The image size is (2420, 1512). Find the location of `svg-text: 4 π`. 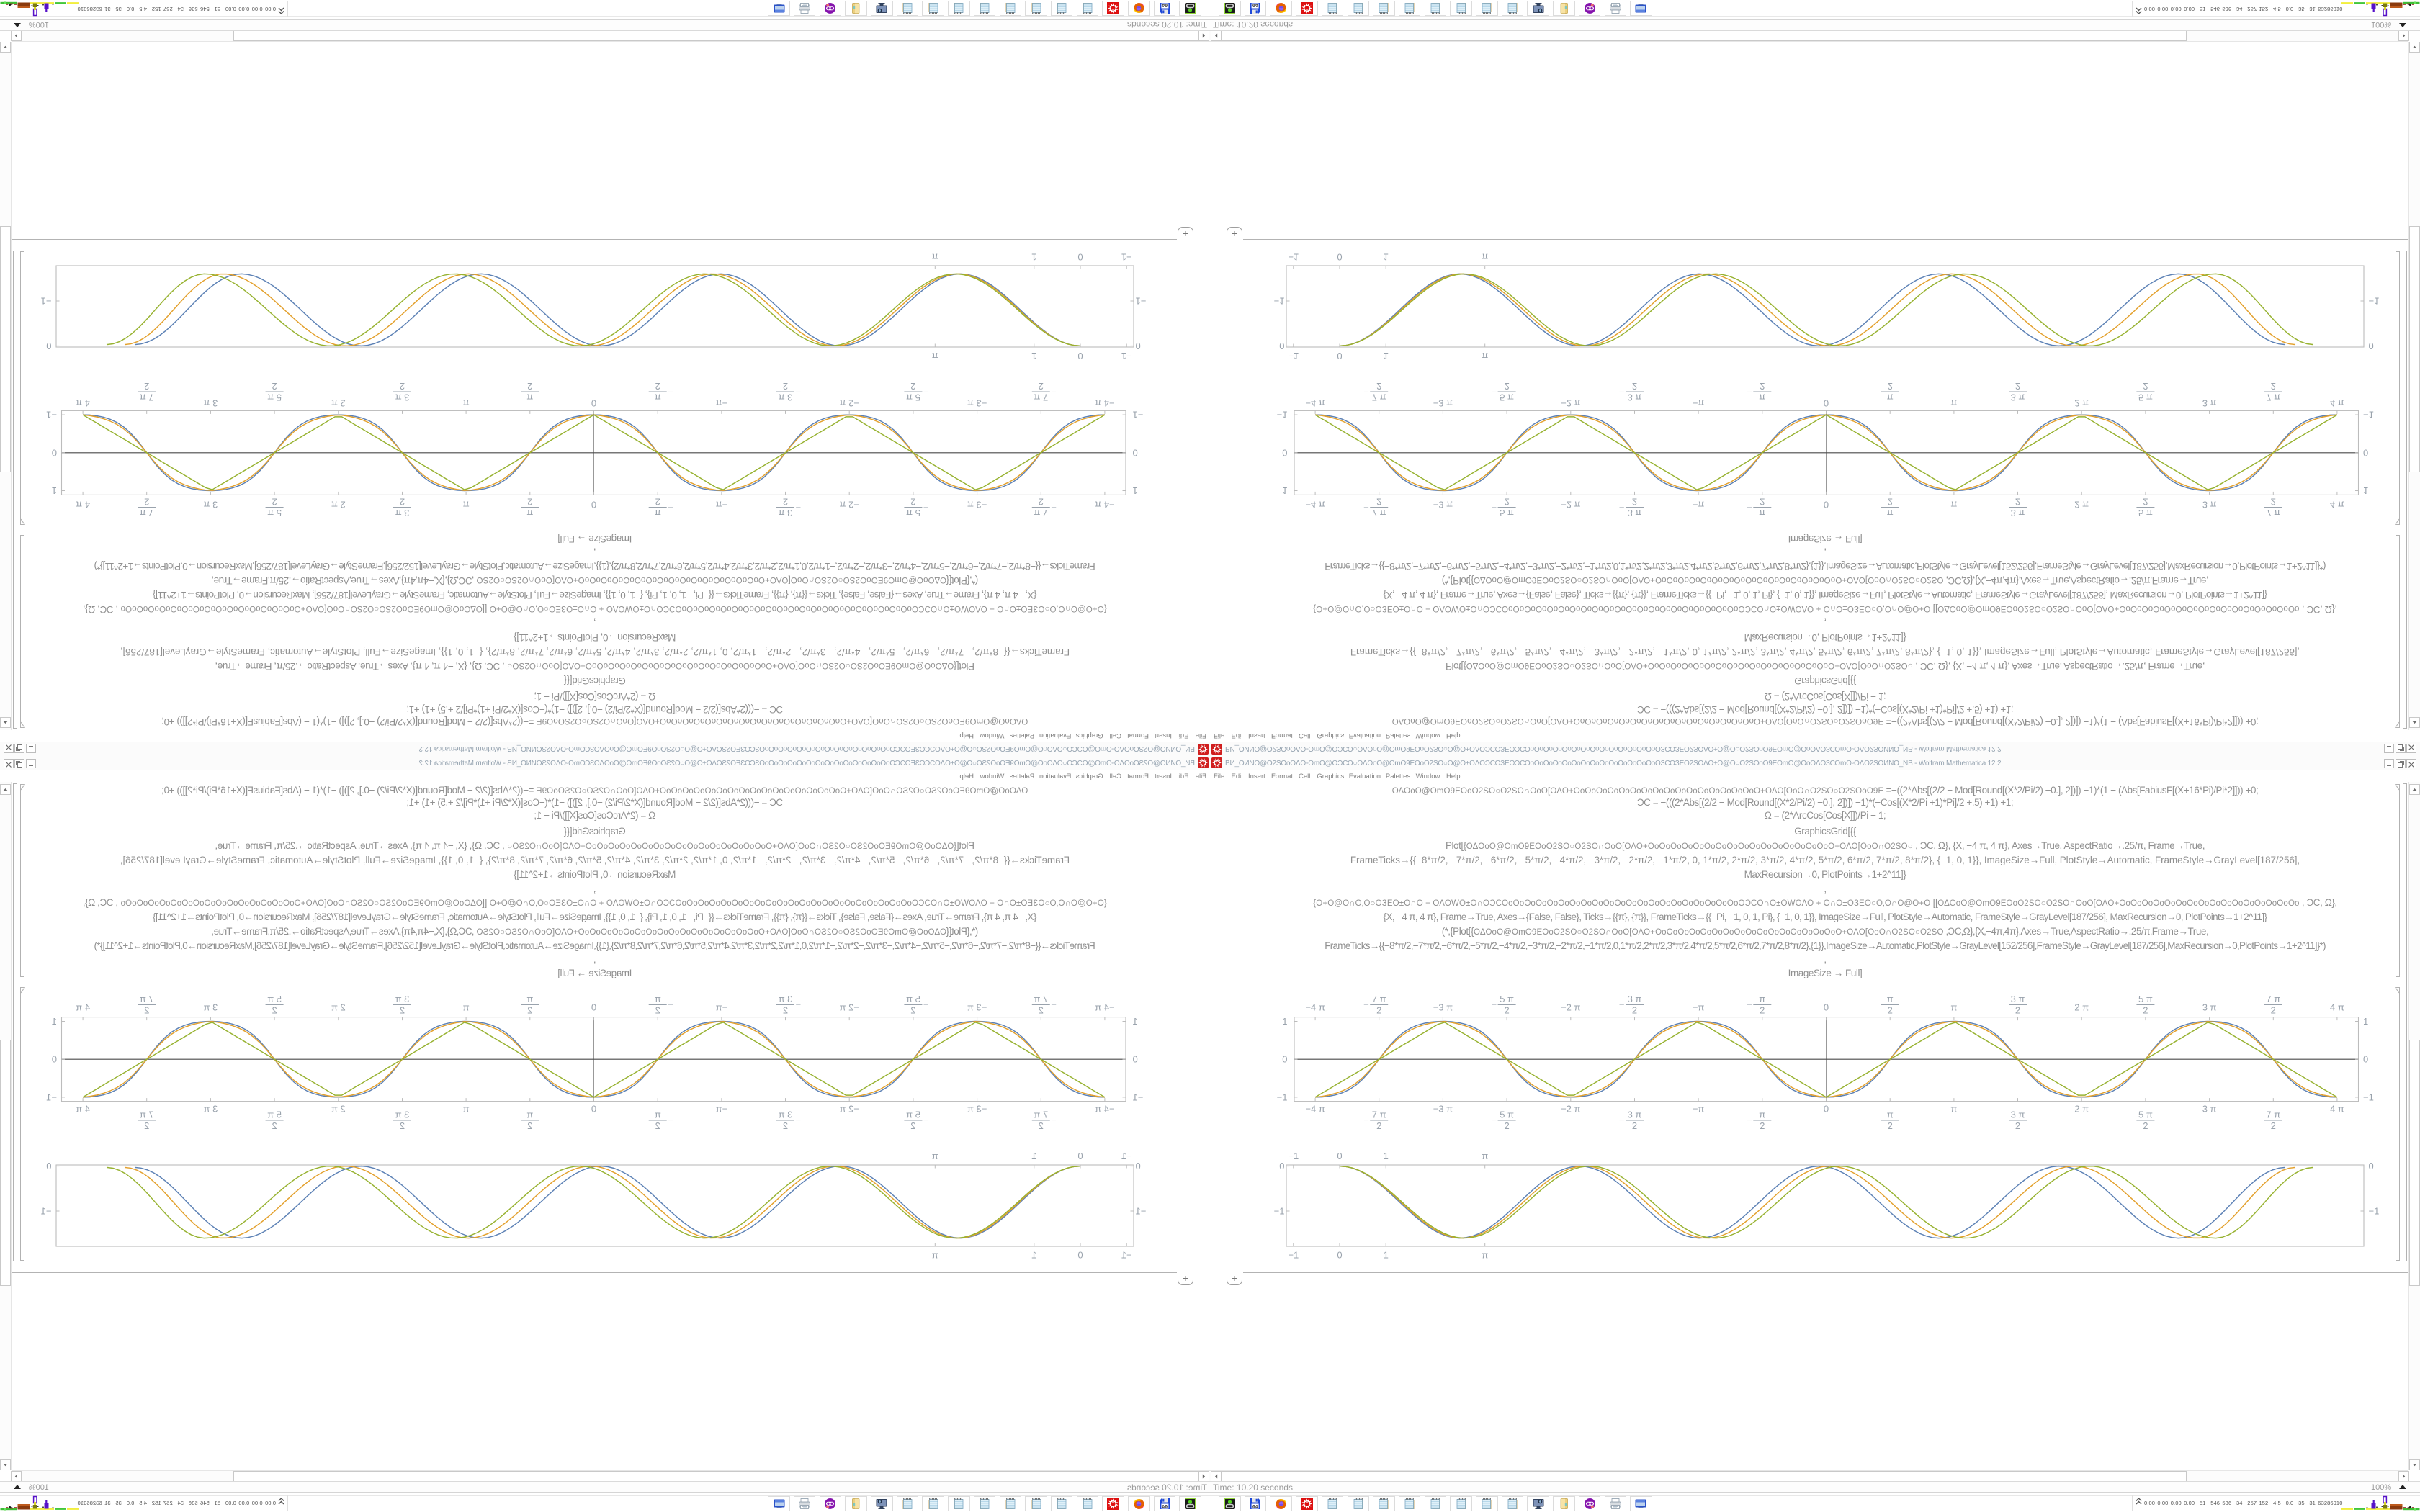

svg-text: 4 π is located at coordinates (83, 403).